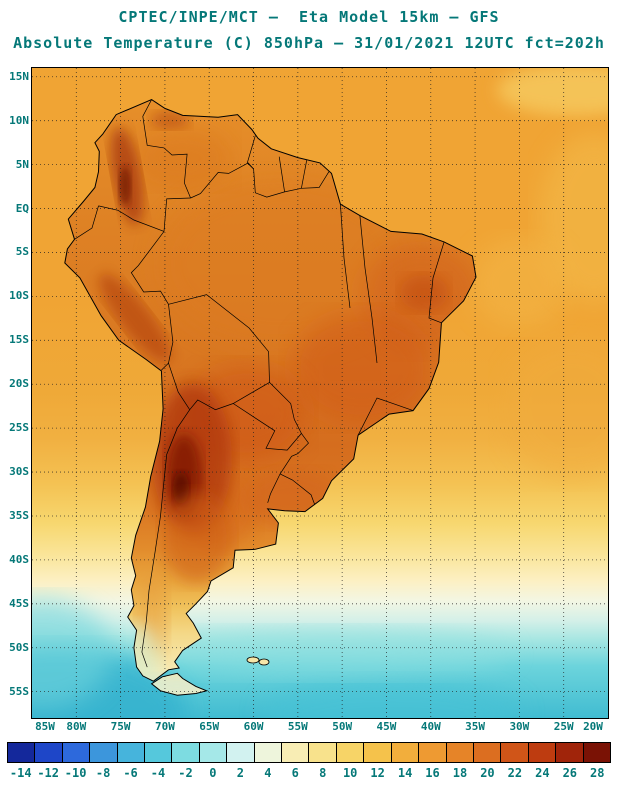 Image resolution: width=618 pixels, height=800 pixels. I want to click on colorbar-tick-label: 24, so click(542, 773).